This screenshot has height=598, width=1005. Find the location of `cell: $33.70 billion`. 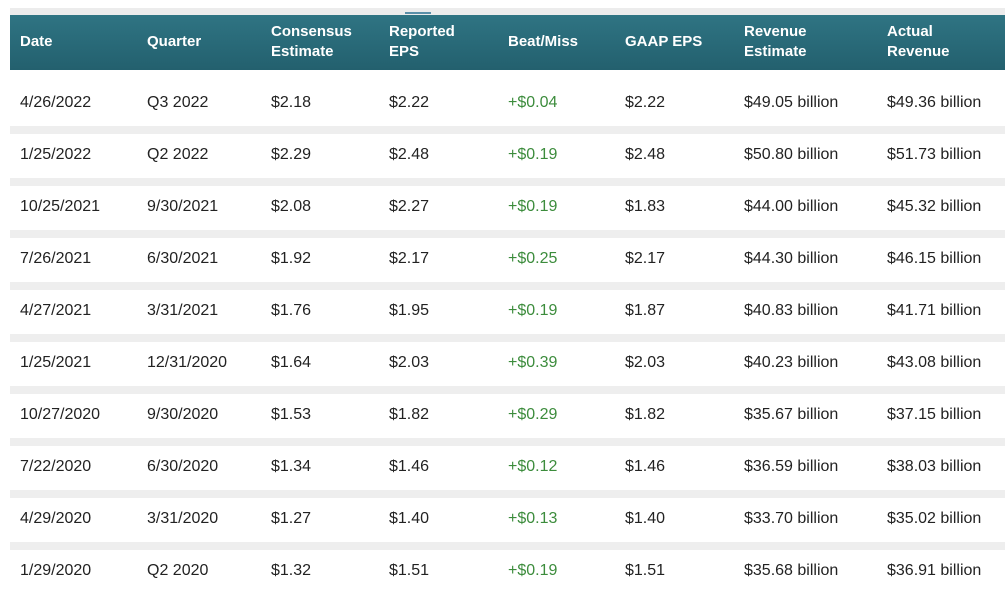

cell: $33.70 billion is located at coordinates (791, 518).